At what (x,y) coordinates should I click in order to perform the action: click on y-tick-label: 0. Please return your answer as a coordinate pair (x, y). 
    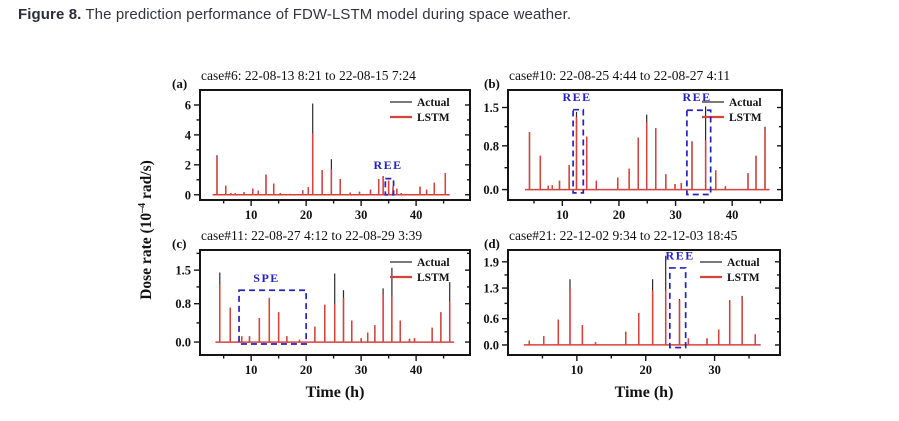
    Looking at the image, I should click on (188, 195).